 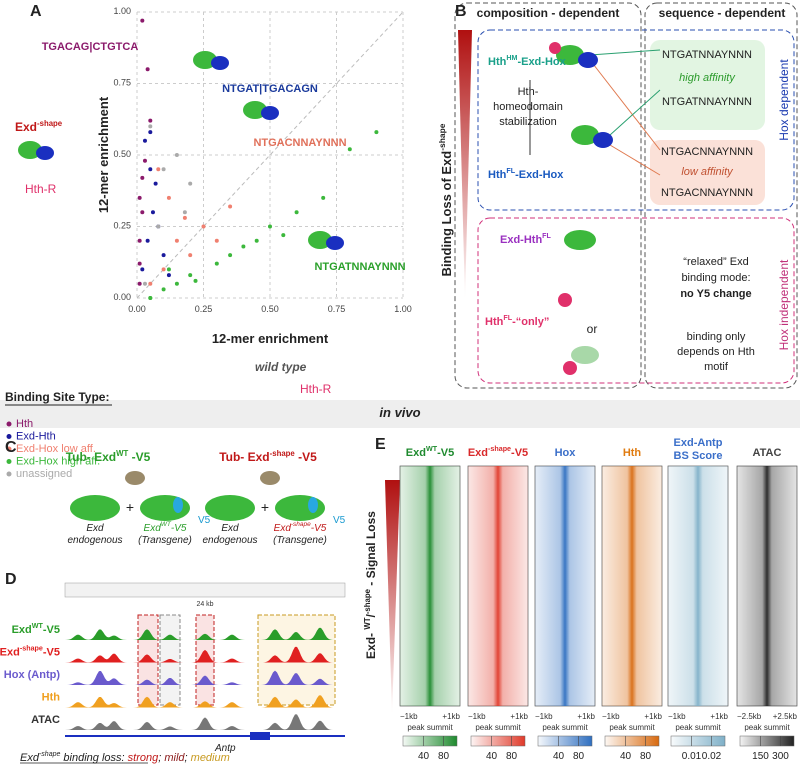 What do you see at coordinates (210, 758) in the screenshot?
I see `text-part: medium` at bounding box center [210, 758].